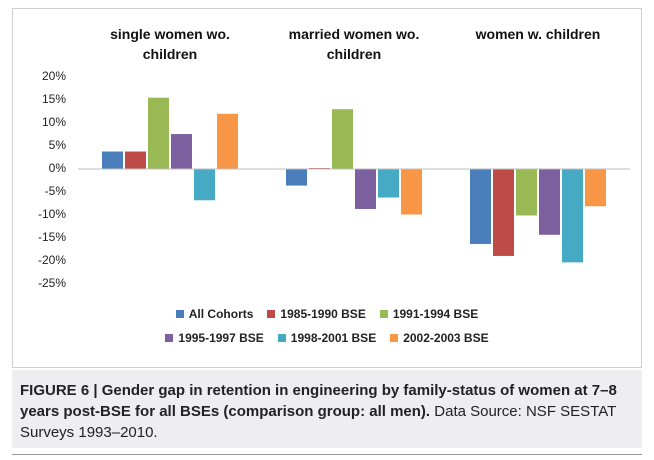  I want to click on legend-item: 1998-2001 BSE, so click(327, 338).